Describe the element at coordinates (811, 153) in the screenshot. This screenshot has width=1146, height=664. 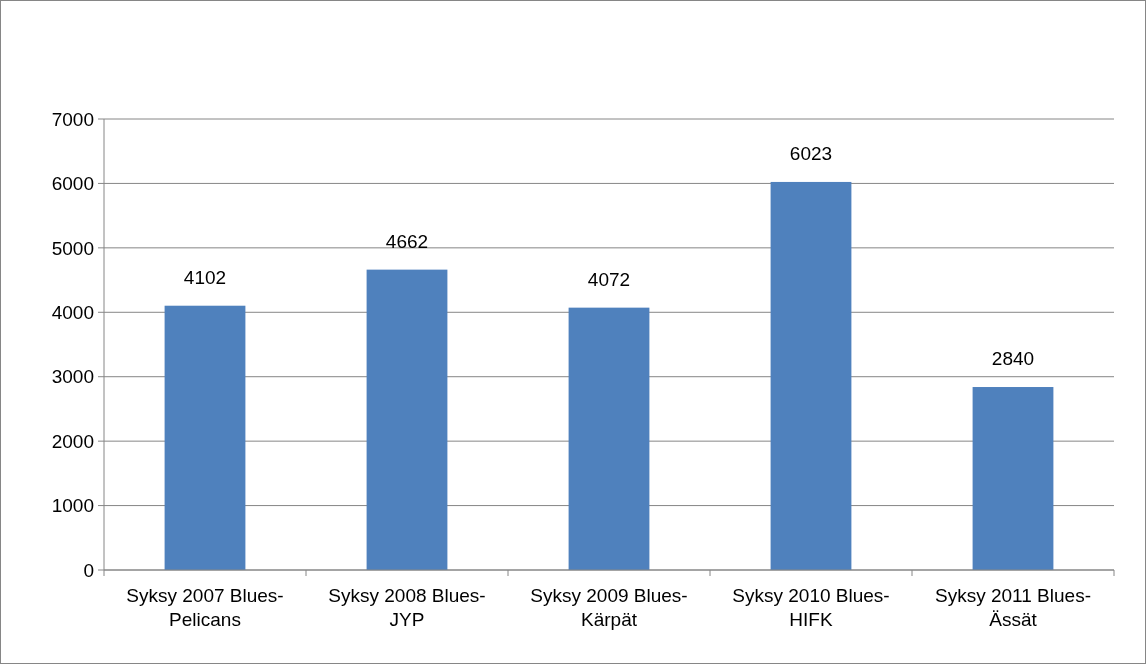
I see `data-label: 6023` at that location.